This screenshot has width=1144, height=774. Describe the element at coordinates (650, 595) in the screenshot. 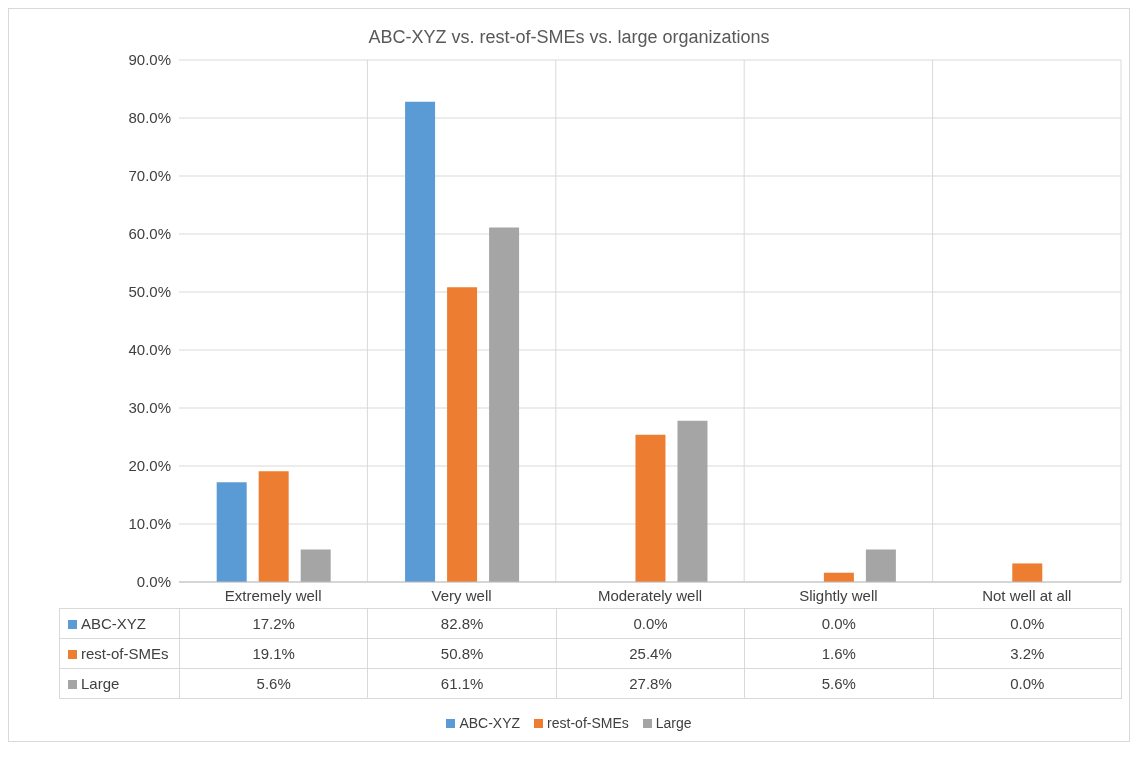

I see `x-tick-label: Moderately well` at that location.